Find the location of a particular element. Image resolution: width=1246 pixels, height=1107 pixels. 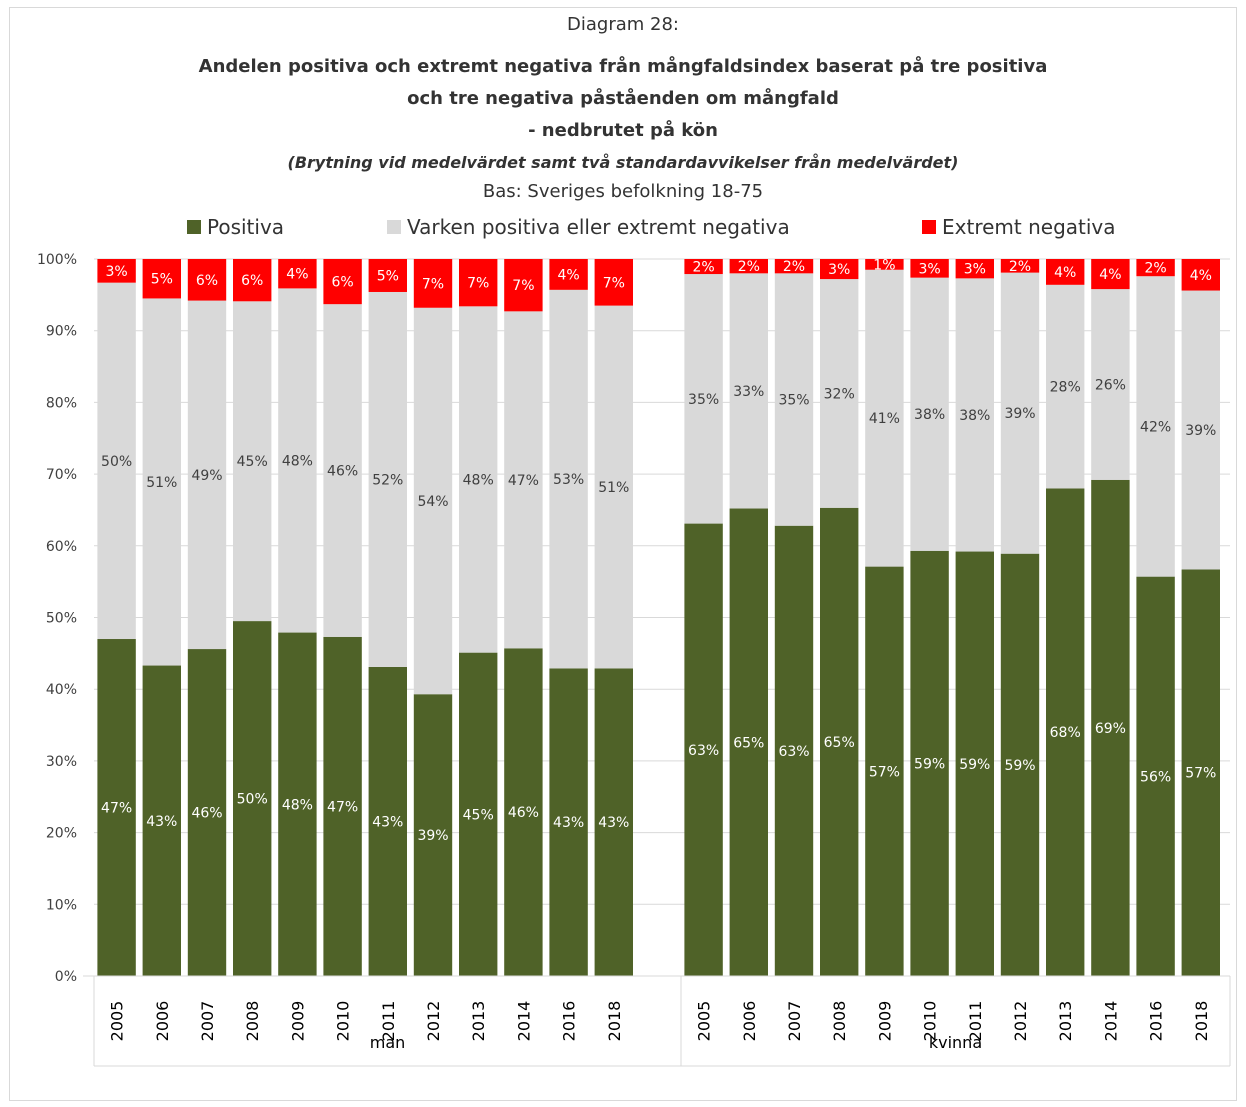

data-label: 52% is located at coordinates (387, 480).